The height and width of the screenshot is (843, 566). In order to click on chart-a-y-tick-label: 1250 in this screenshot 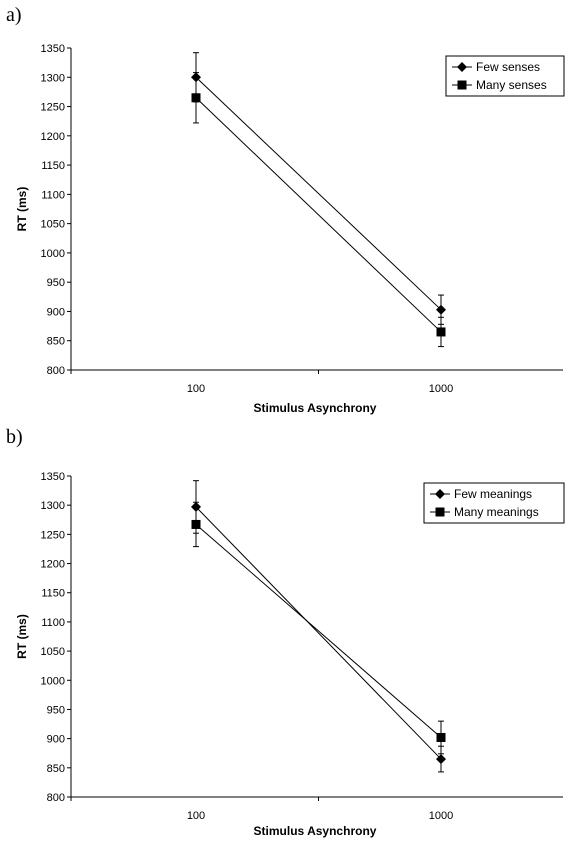, I will do `click(53, 108)`.